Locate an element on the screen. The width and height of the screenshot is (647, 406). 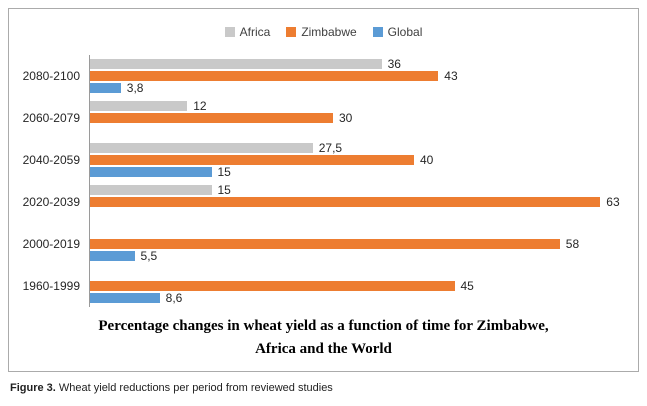
bar-value-label: 63 is located at coordinates (613, 202).